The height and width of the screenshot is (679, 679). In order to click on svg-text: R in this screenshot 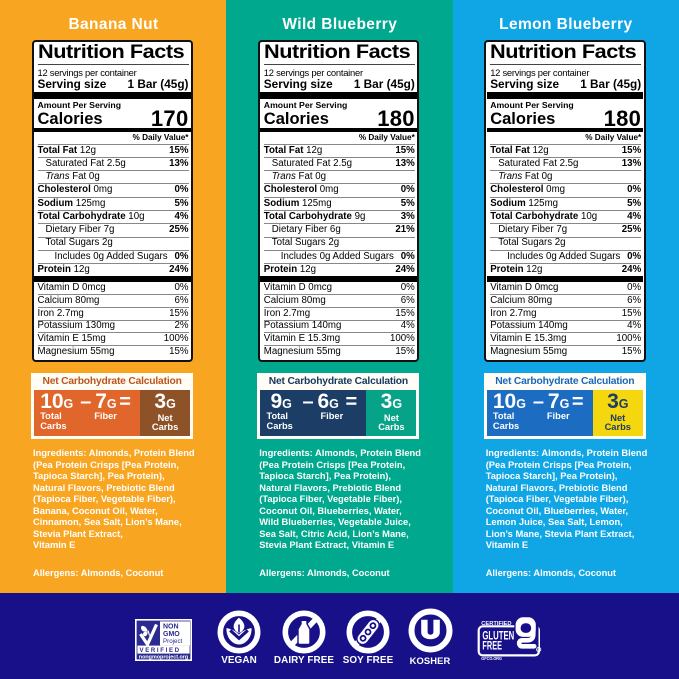, I will do `click(539, 650)`.